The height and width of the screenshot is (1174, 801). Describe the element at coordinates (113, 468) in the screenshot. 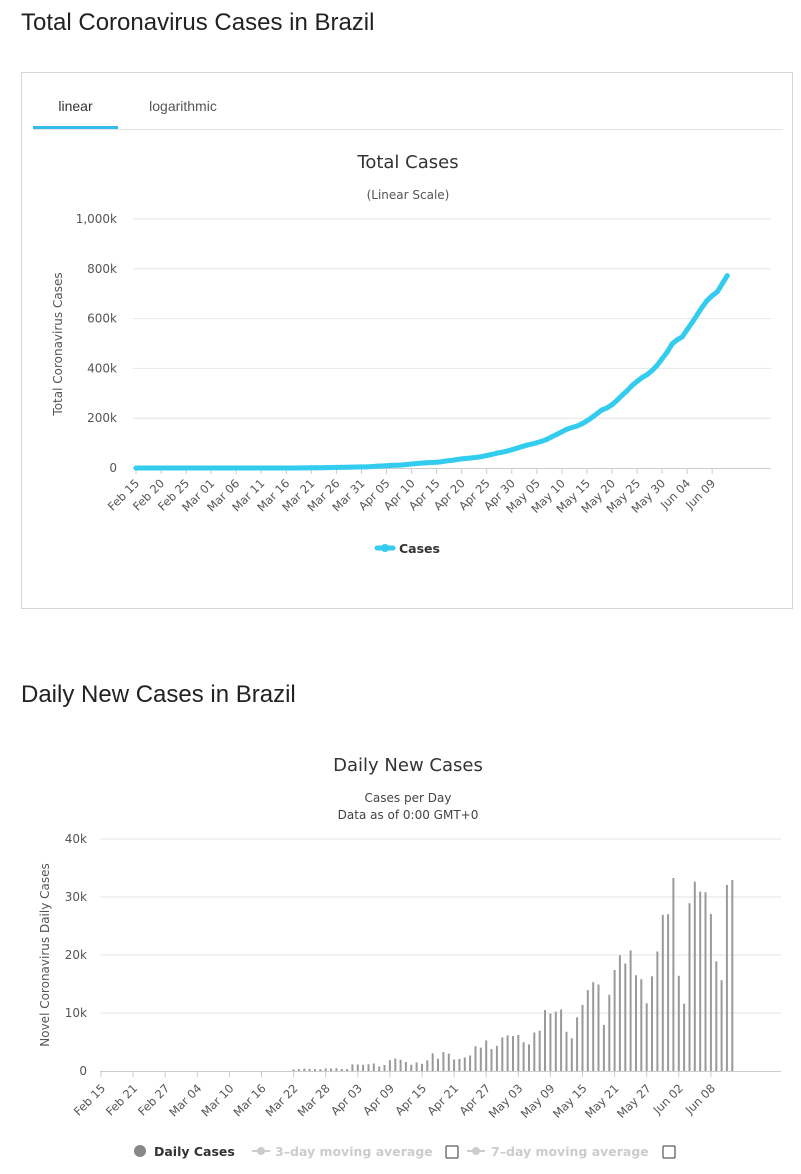

I see `chart1-ytick-label: 0` at that location.